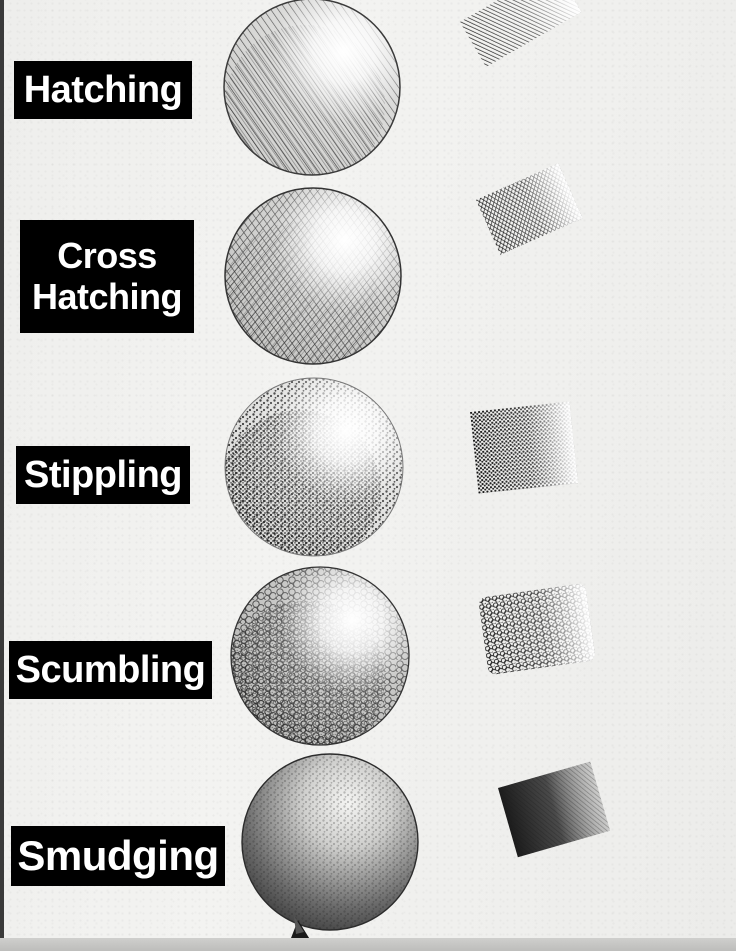  Describe the element at coordinates (368, 944) in the screenshot. I see `paper-bottom-edge` at that location.